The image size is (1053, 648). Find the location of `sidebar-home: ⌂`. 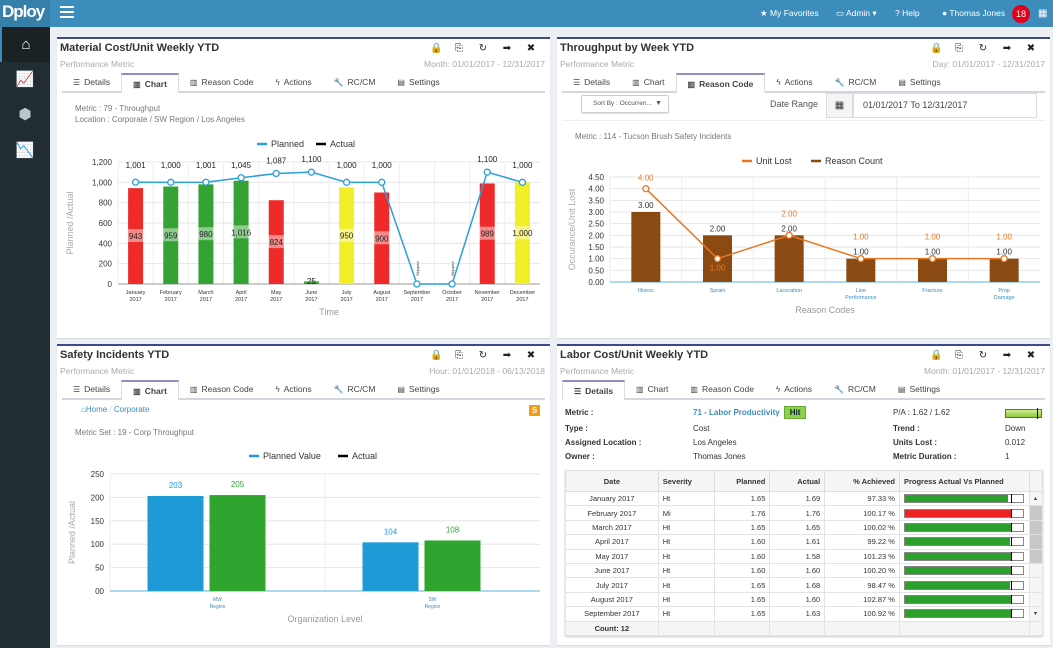

sidebar-home: ⌂ is located at coordinates (25, 44).